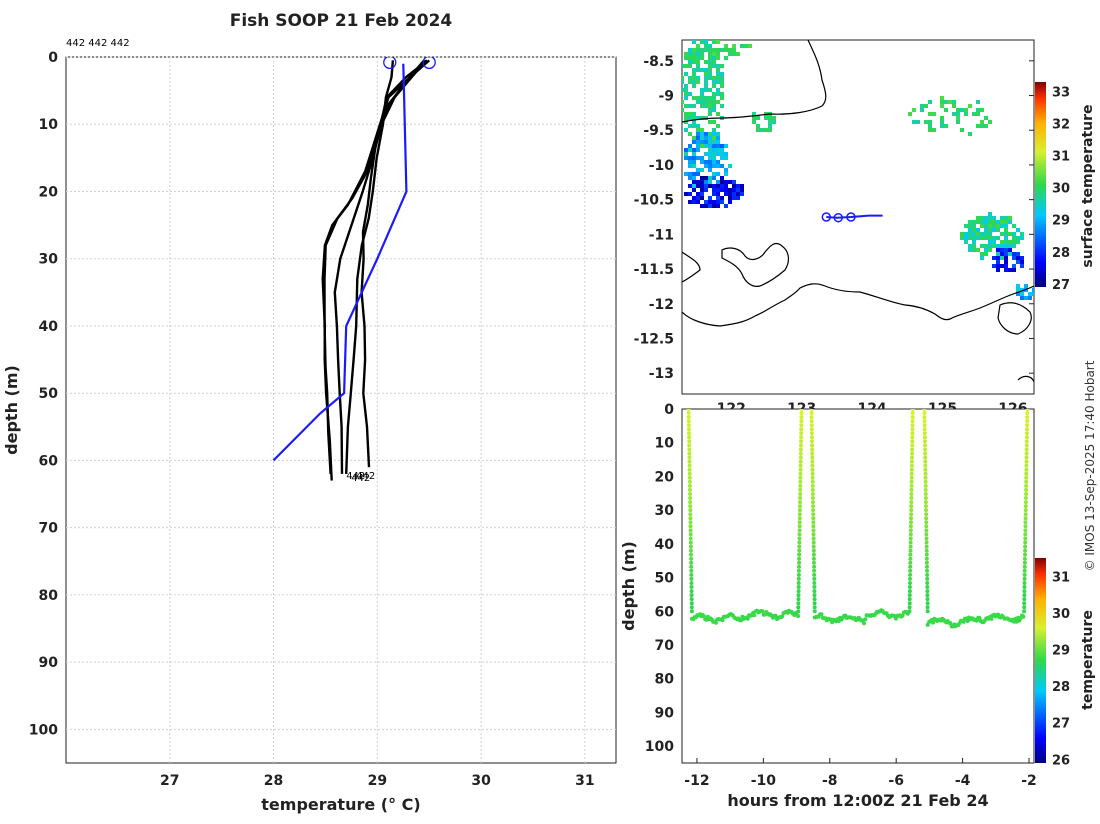 This screenshot has height=824, width=1100. Describe the element at coordinates (665, 612) in the screenshot. I see `section-y-tick-label: 60` at that location.